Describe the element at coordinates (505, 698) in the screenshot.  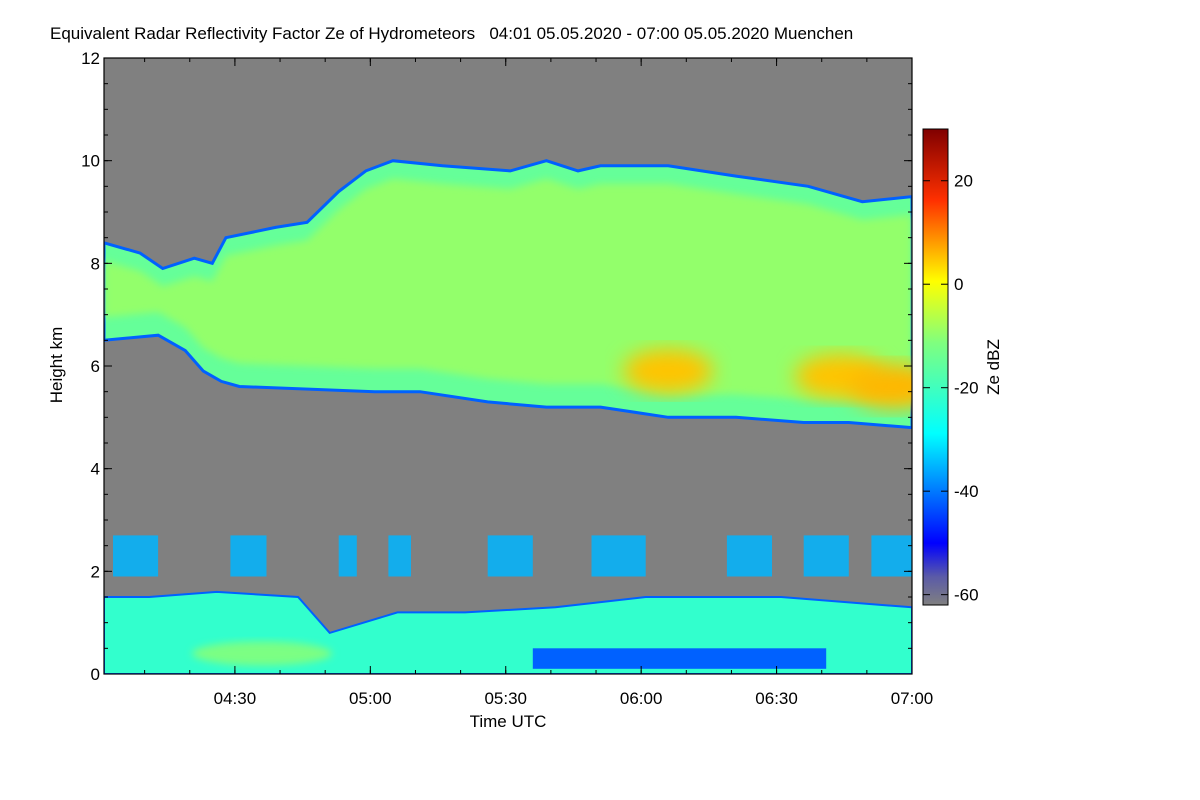
I see `x-tick-label: 05:30` at that location.